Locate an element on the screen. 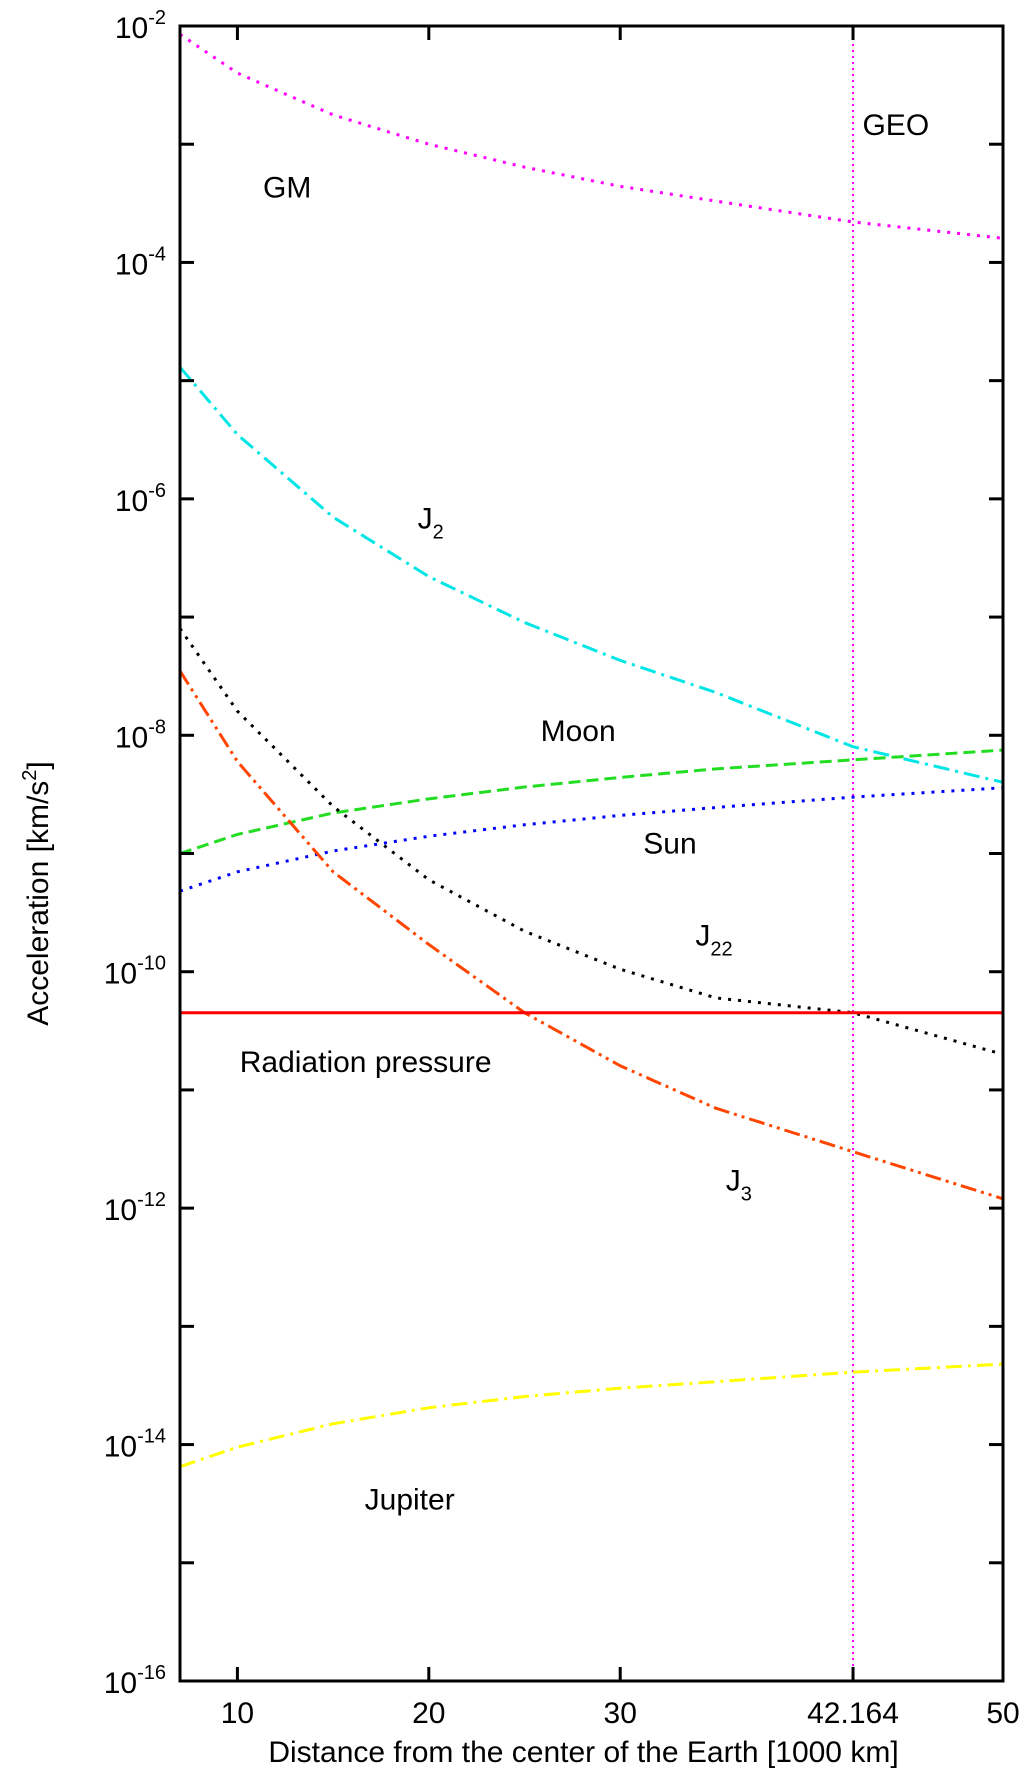  annotation-rp-text: Radiation pressure is located at coordinates (366, 1062).